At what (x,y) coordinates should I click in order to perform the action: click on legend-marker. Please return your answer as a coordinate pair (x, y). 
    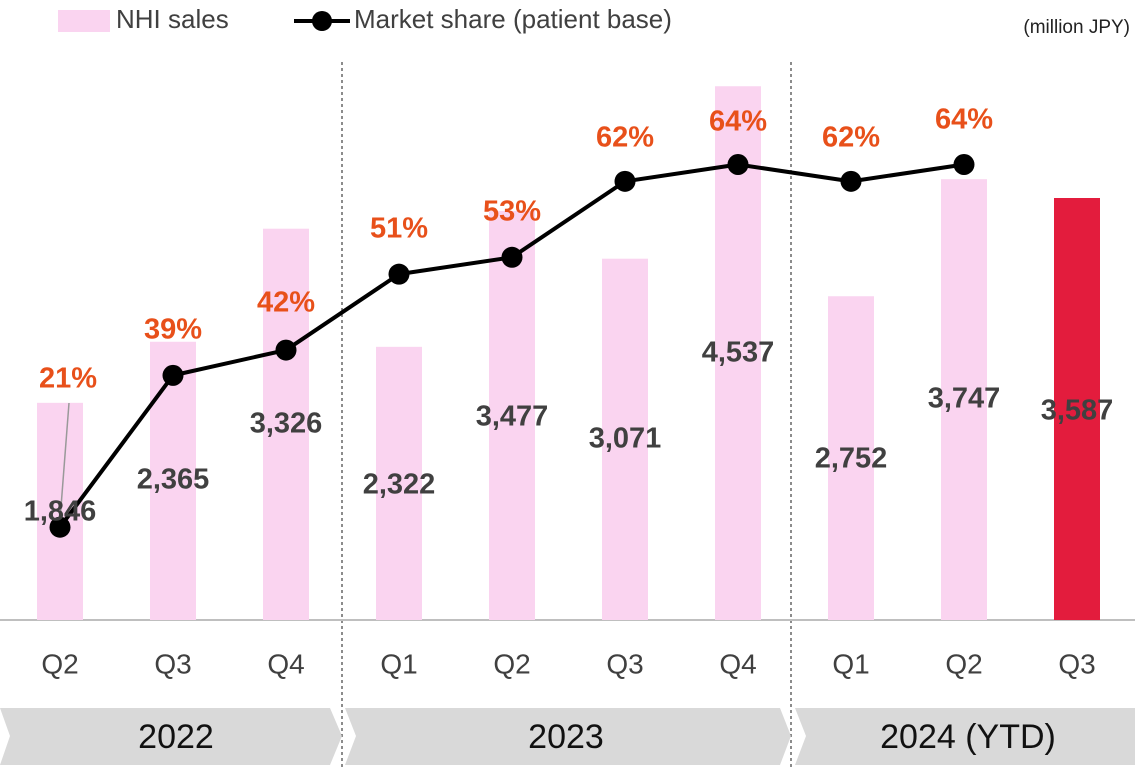
    Looking at the image, I should click on (322, 21).